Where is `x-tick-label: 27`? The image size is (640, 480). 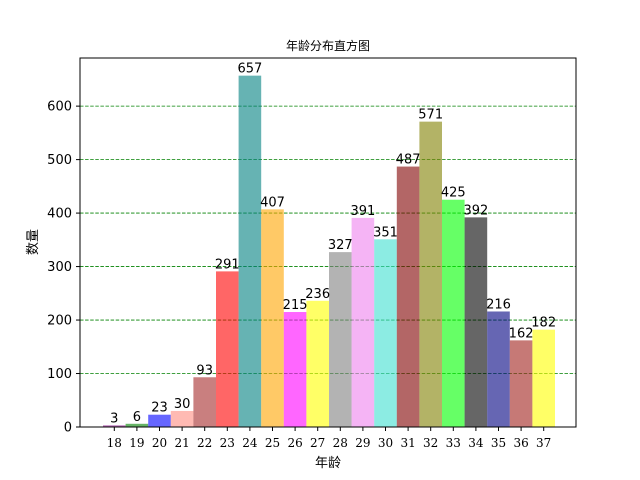 x-tick-label: 27 is located at coordinates (317, 443).